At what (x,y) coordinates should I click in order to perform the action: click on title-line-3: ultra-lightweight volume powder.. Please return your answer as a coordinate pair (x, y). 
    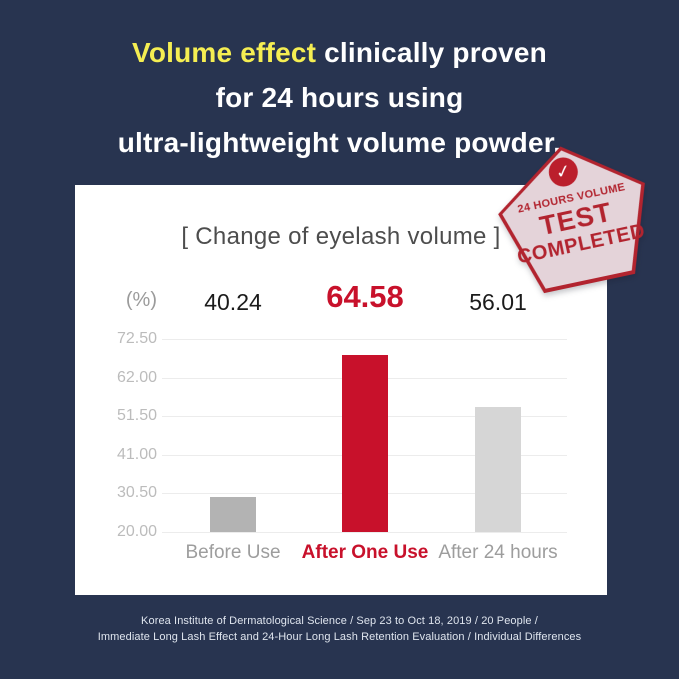
    Looking at the image, I should click on (339, 142).